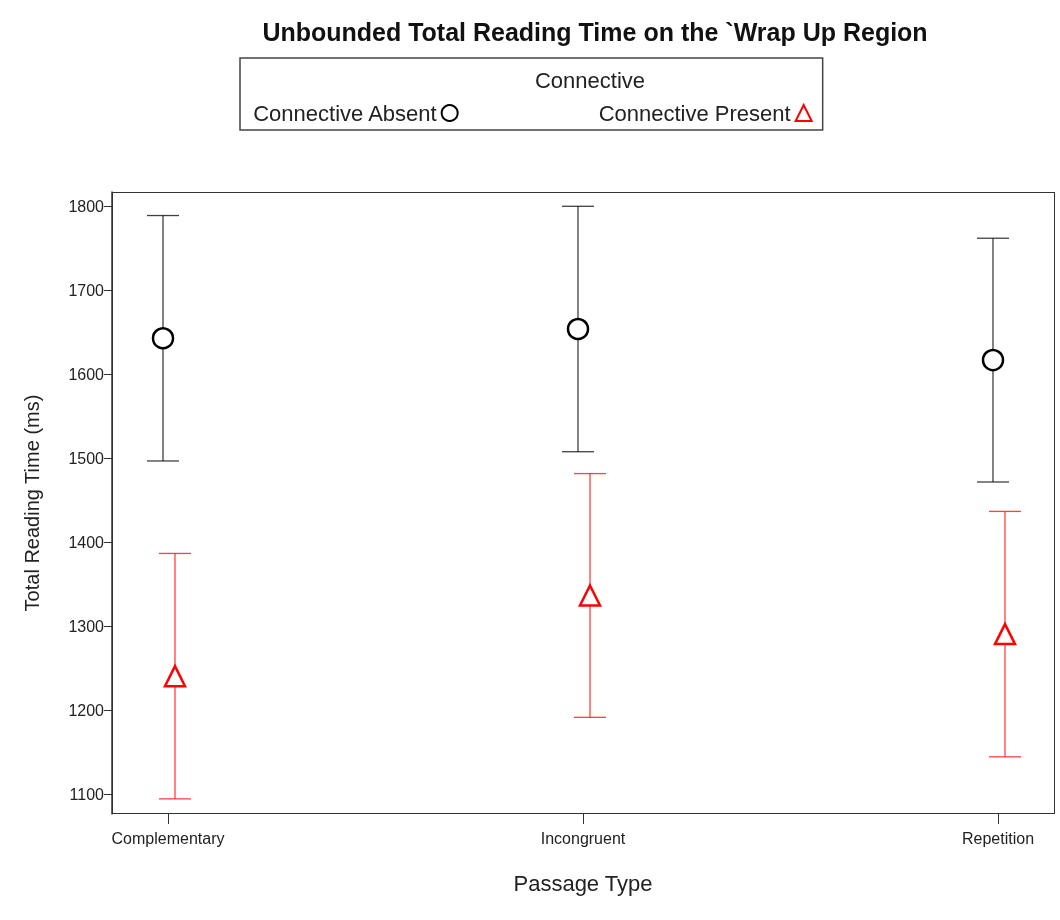 The width and height of the screenshot is (1060, 920). What do you see at coordinates (86, 206) in the screenshot?
I see `y-tick-label: 1800` at bounding box center [86, 206].